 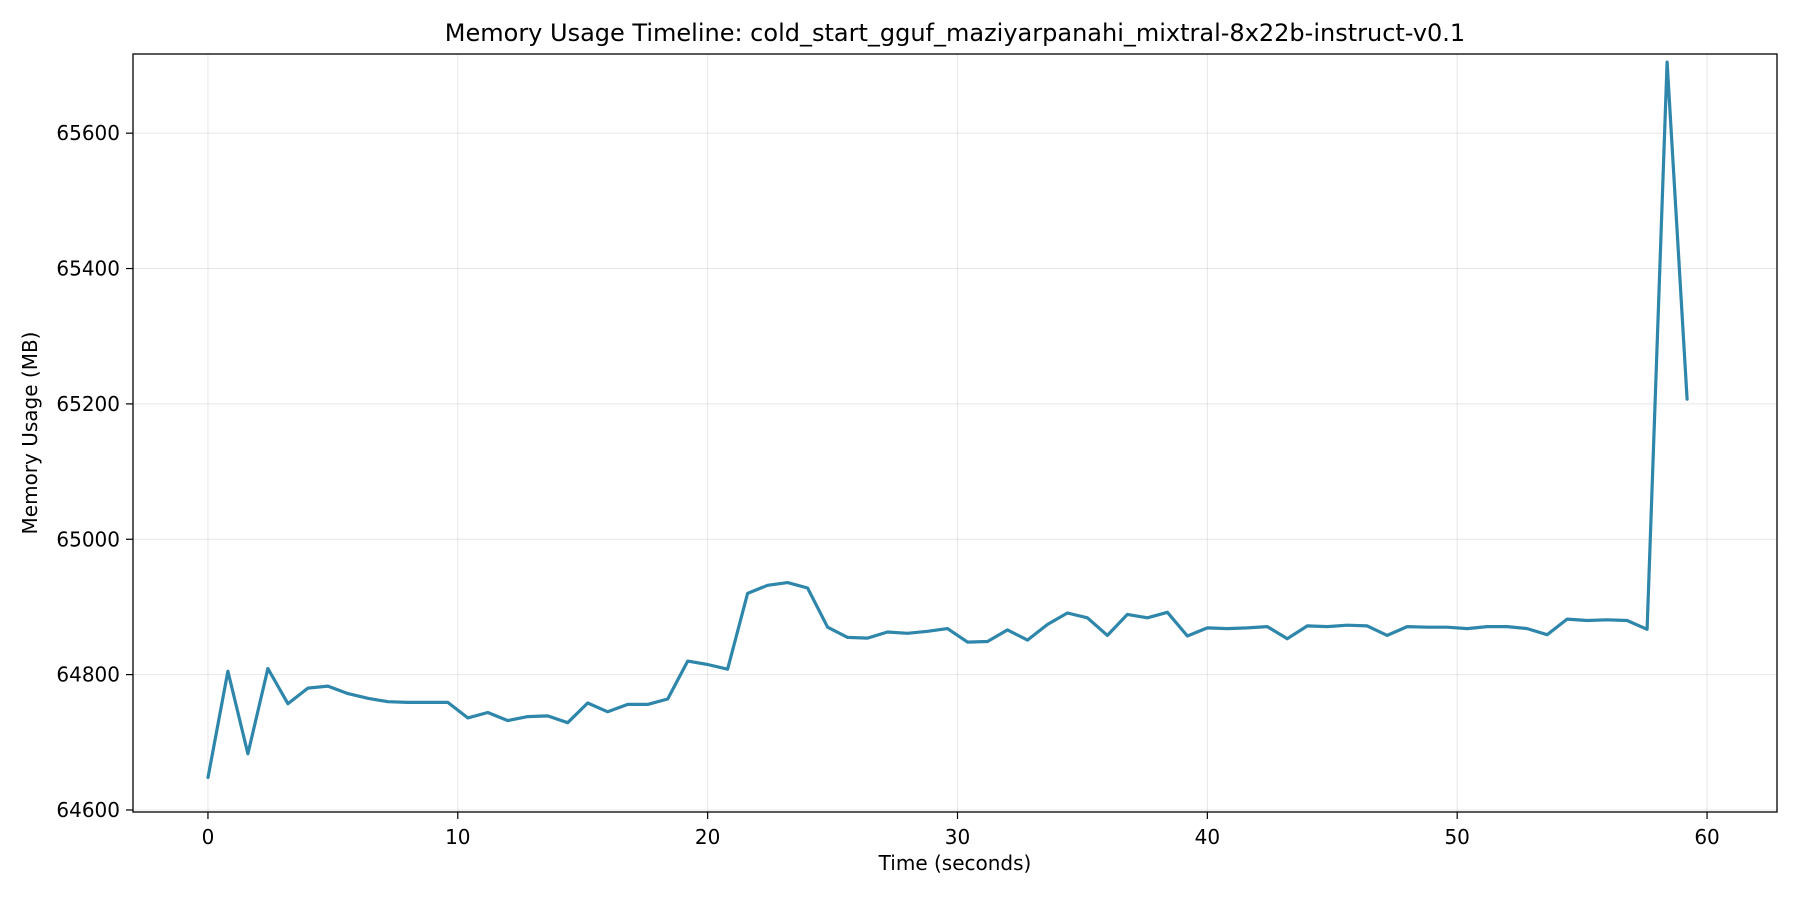 What do you see at coordinates (88, 675) in the screenshot?
I see `y-tick-label: 64800` at bounding box center [88, 675].